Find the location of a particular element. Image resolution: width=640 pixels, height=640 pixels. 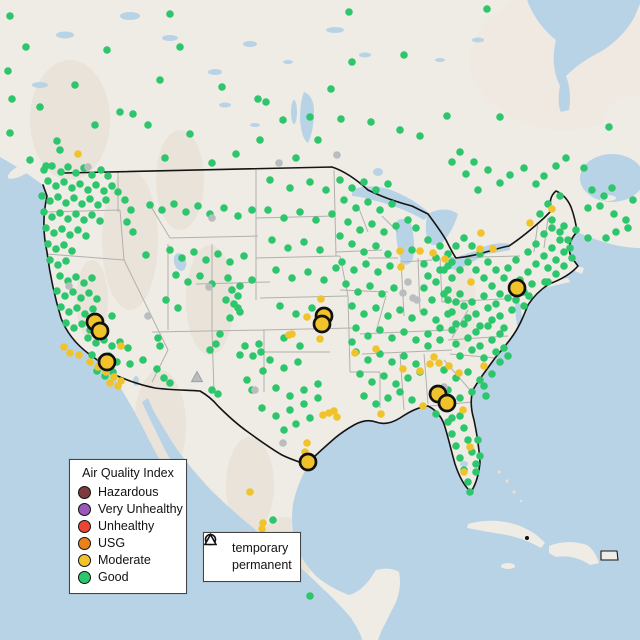

station-dot-no-data is located at coordinates (403, 293).